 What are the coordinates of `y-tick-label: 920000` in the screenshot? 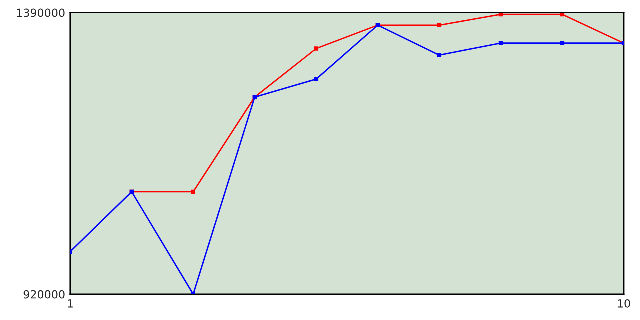 It's located at (44, 294).